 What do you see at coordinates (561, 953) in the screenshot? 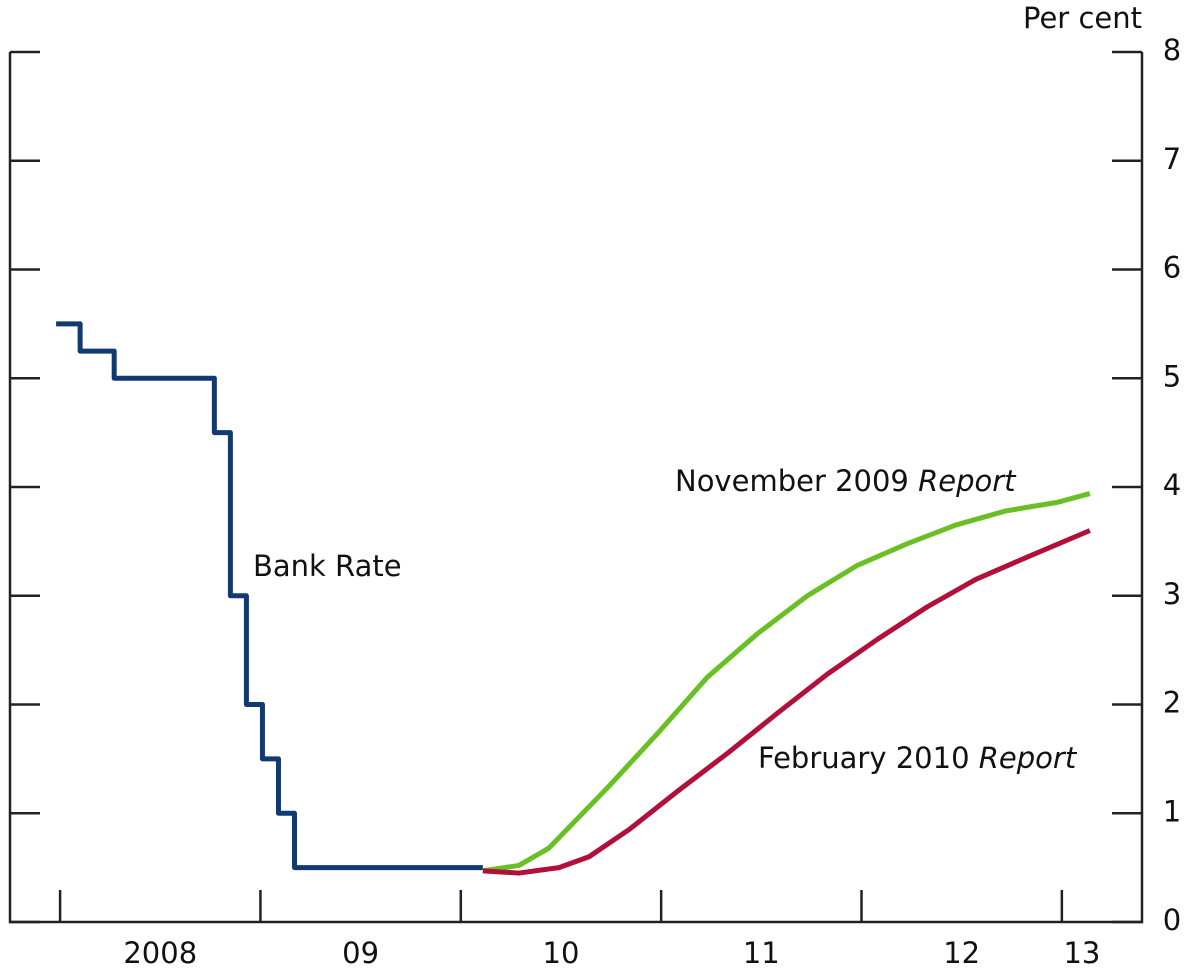
I see `x-tick-label: 10` at bounding box center [561, 953].